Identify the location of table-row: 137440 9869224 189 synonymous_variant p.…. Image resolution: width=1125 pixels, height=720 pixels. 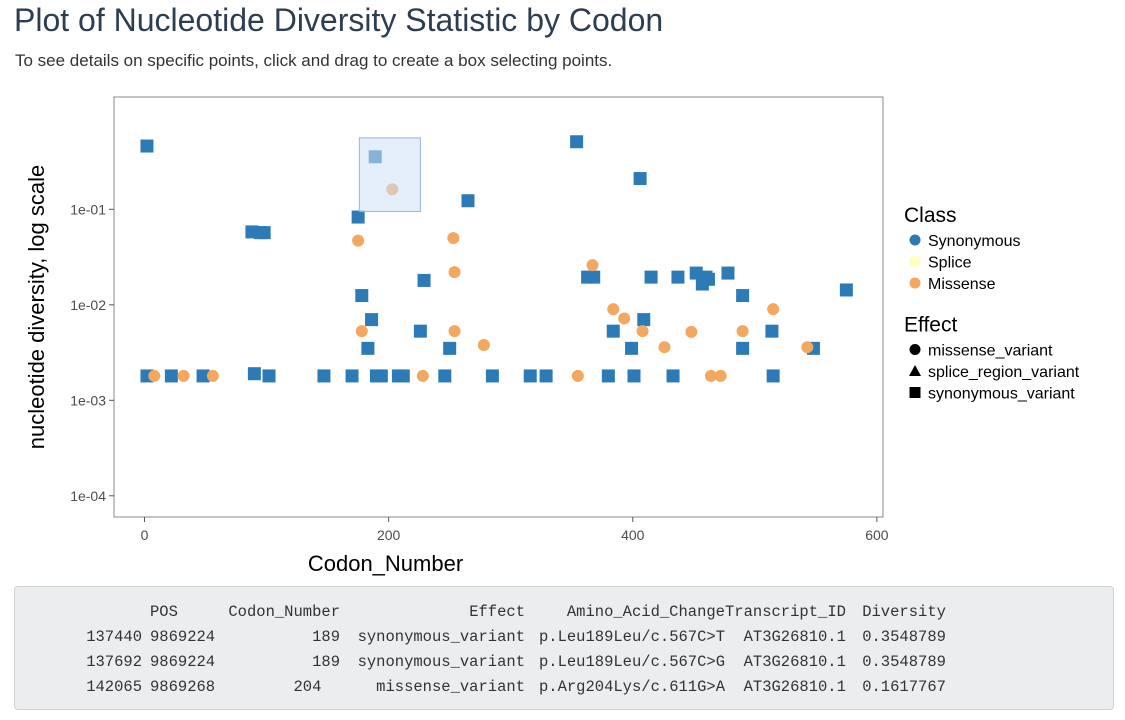
(488, 636).